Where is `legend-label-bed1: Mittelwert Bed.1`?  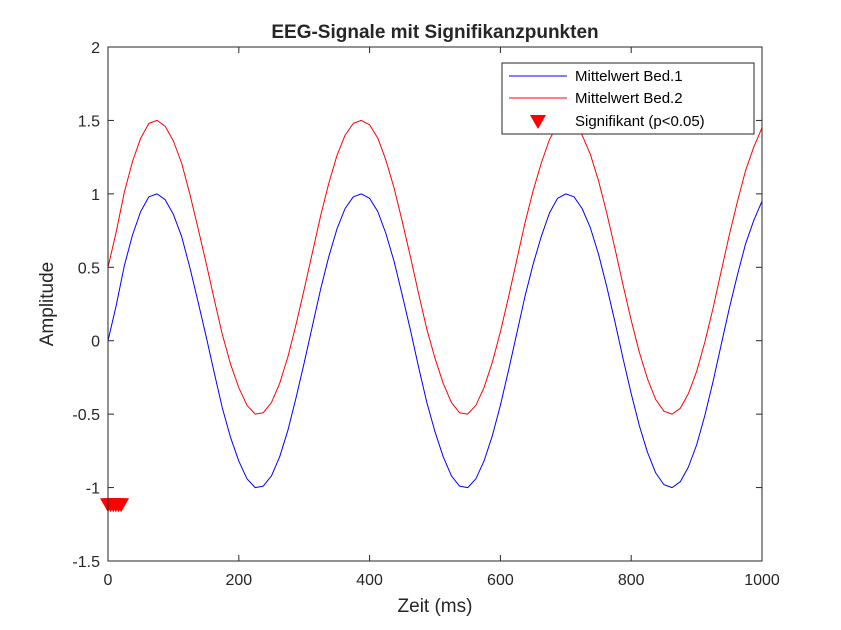
legend-label-bed1: Mittelwert Bed.1 is located at coordinates (629, 76).